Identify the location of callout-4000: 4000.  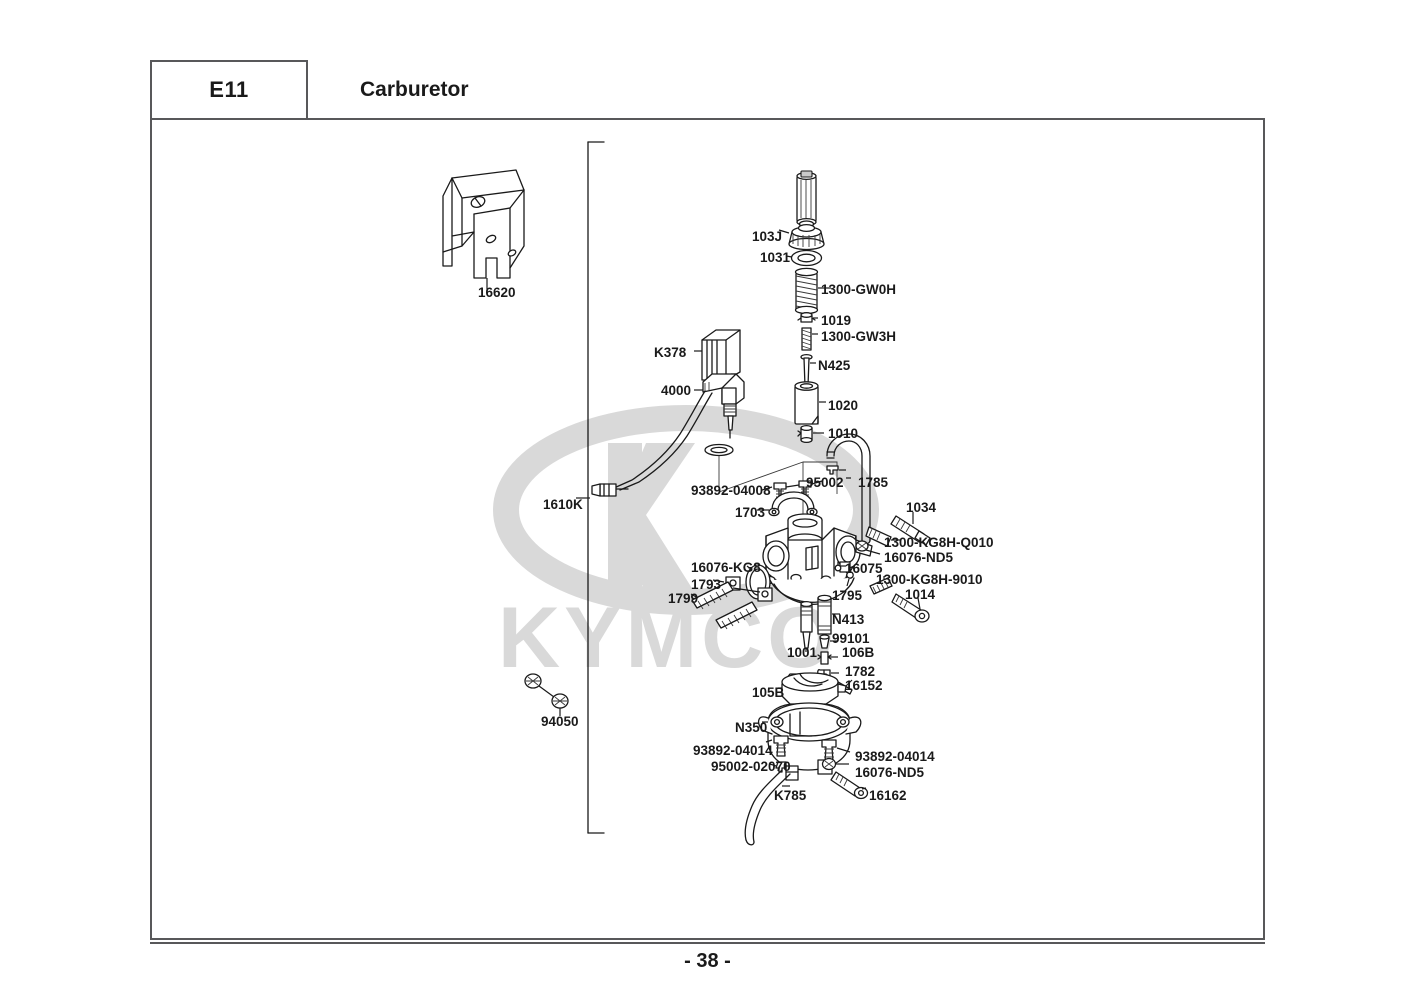
(676, 390).